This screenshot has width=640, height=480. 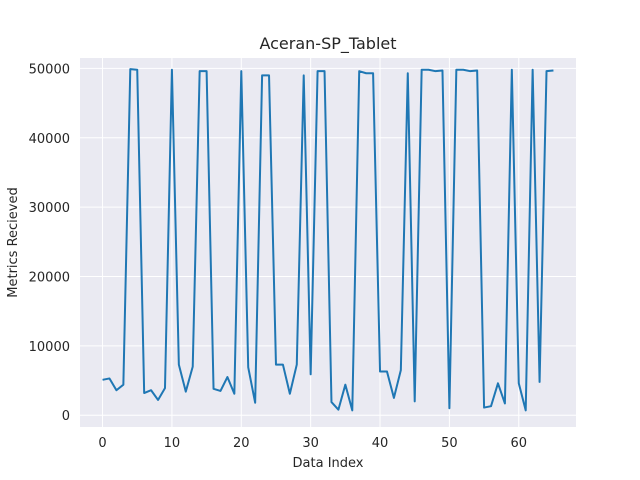 What do you see at coordinates (49, 277) in the screenshot?
I see `y-tick-label: 20000` at bounding box center [49, 277].